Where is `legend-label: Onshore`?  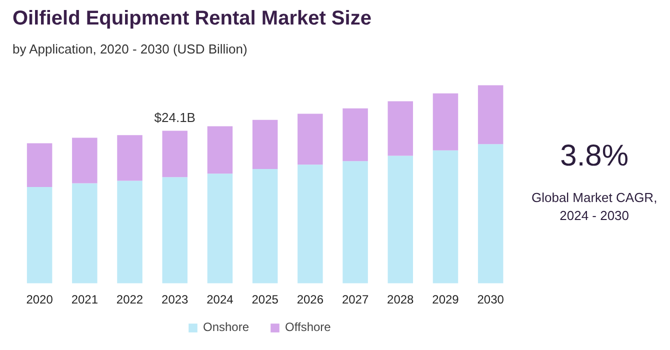 legend-label: Onshore is located at coordinates (226, 327).